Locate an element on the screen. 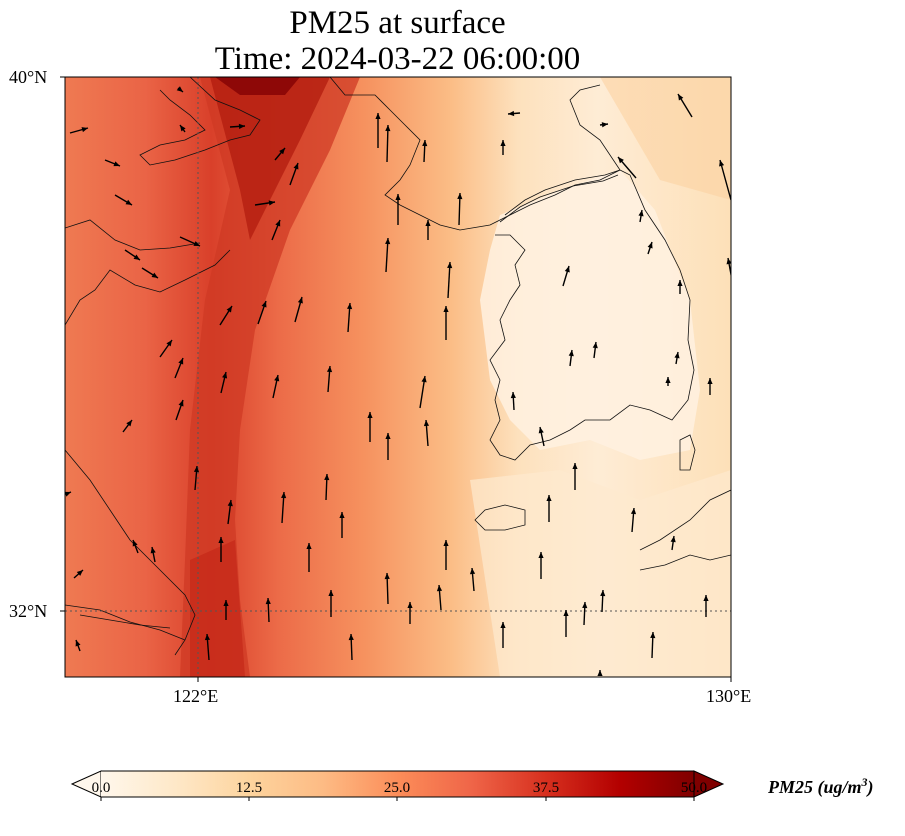 The height and width of the screenshot is (836, 905). lon-label-130e: 130°E is located at coordinates (729, 696).